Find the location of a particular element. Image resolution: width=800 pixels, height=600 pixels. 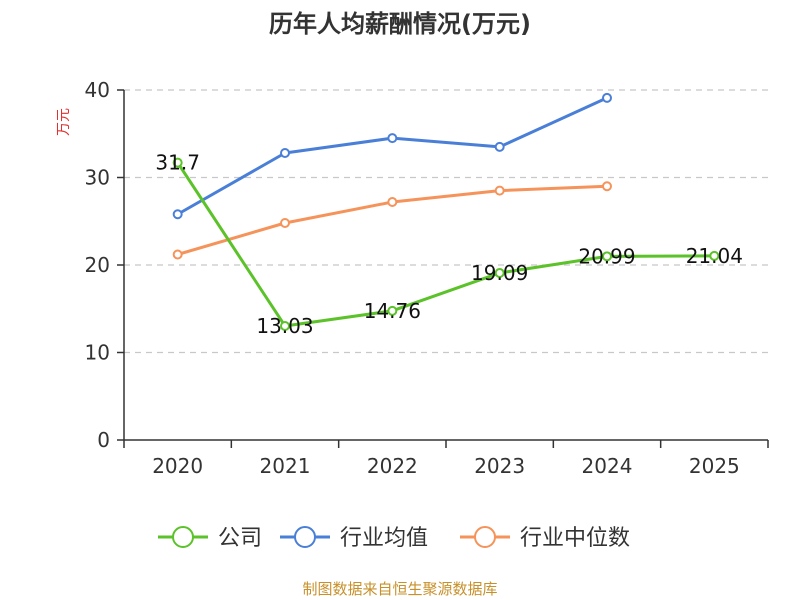

legend-label-0: 公司 is located at coordinates (240, 538).